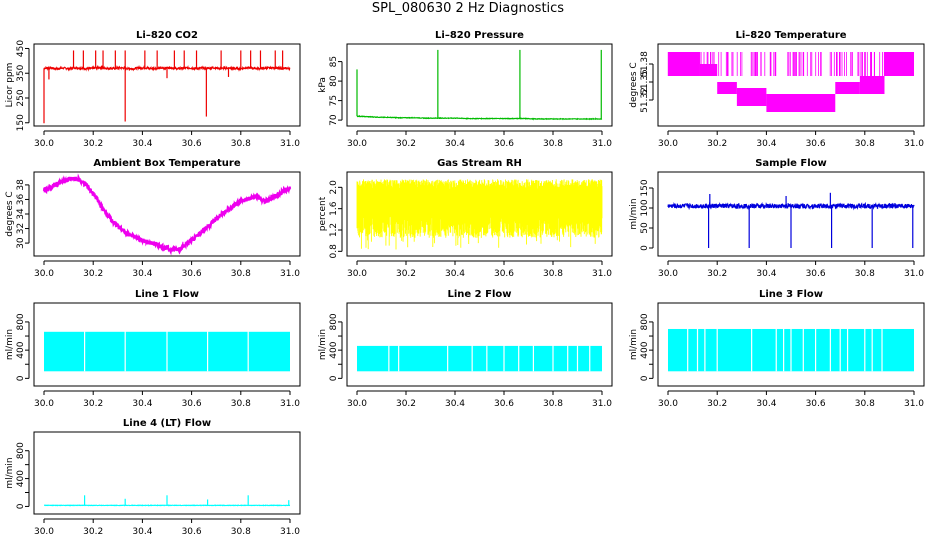  I want to click on y-tick-label: 450, so click(21, 48).